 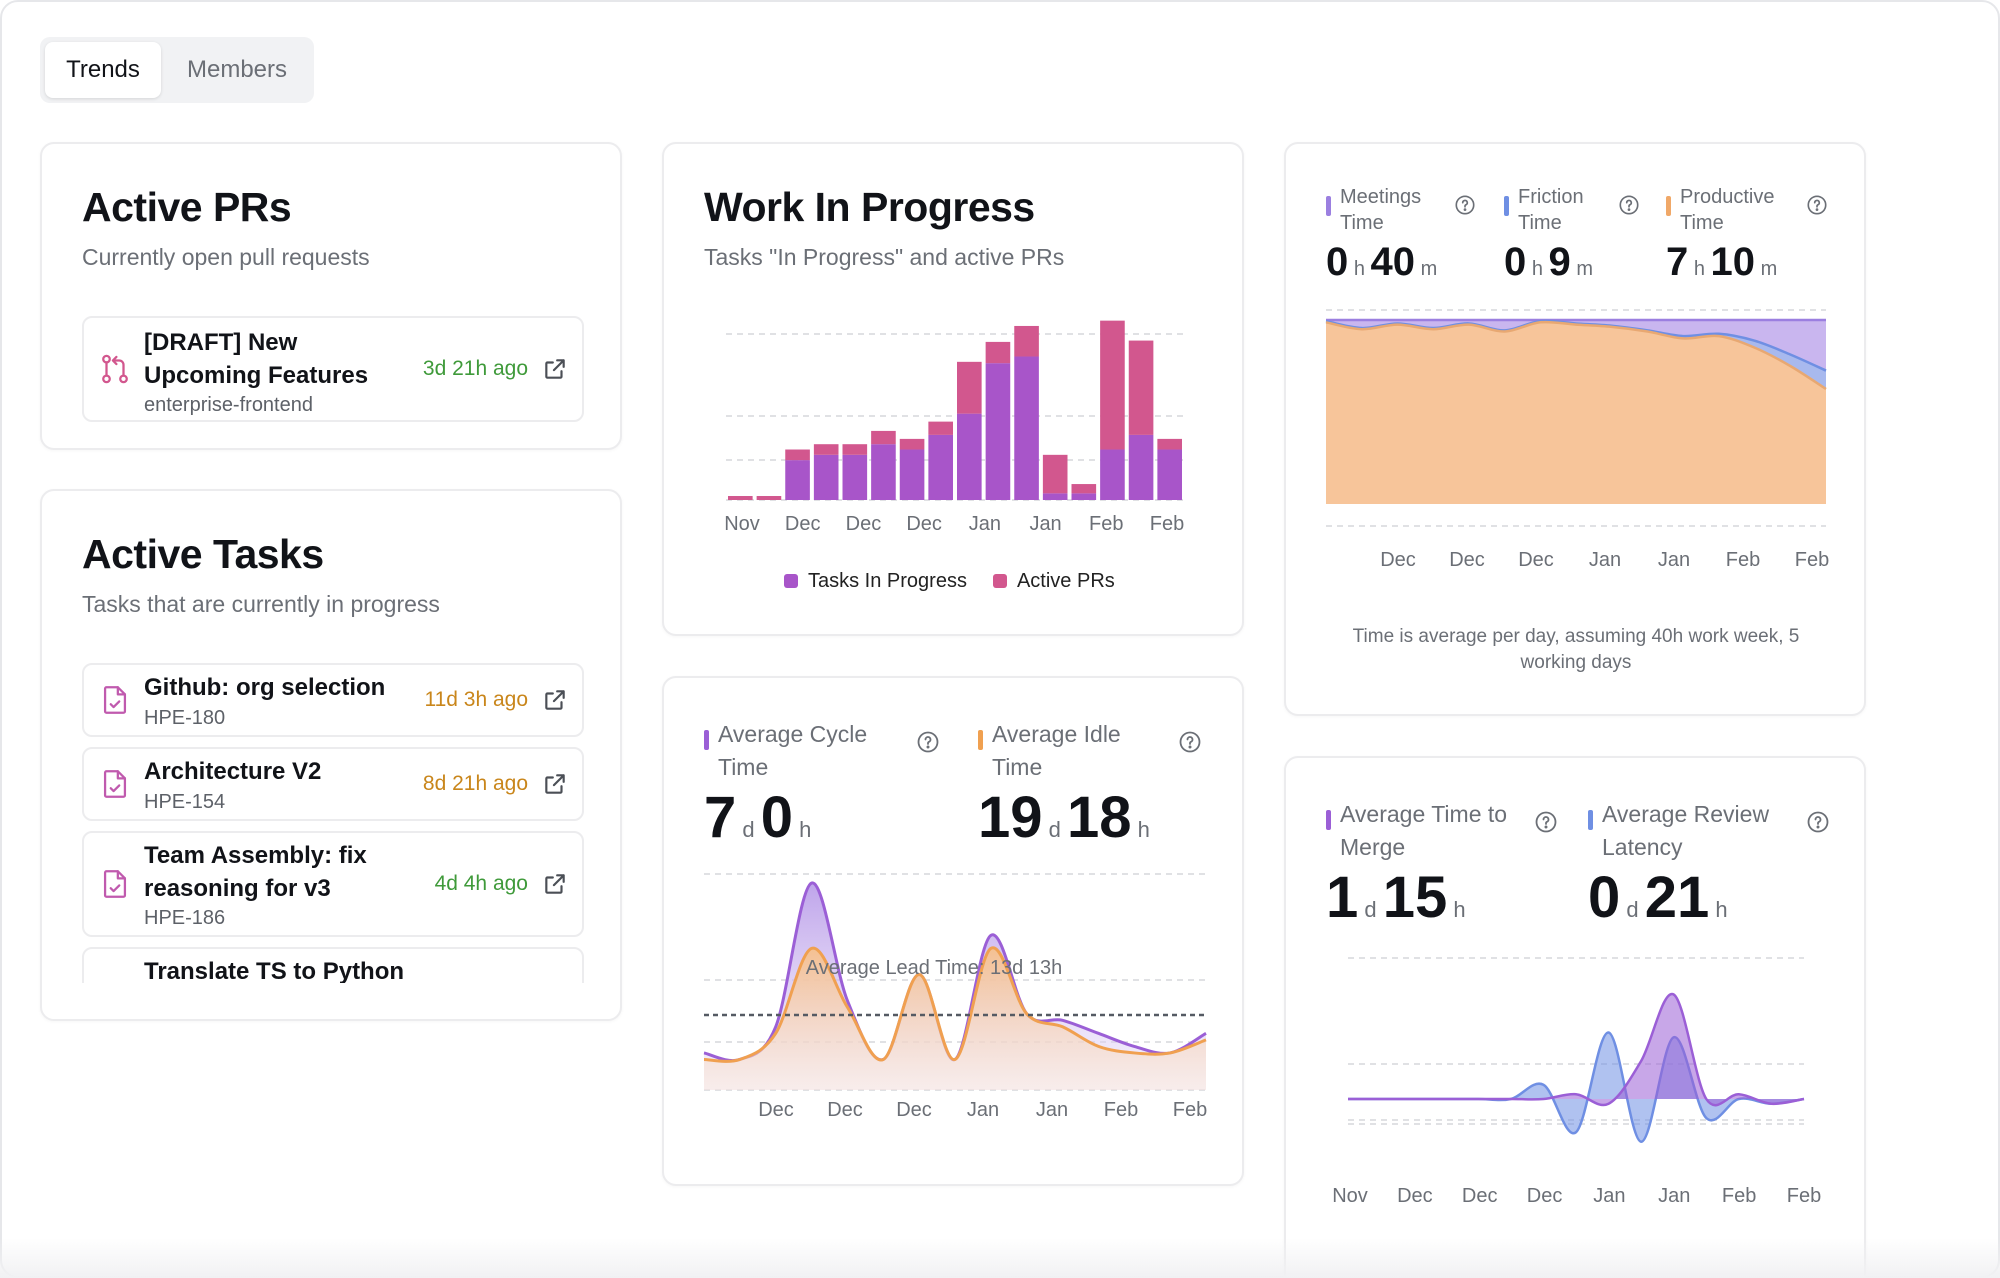 What do you see at coordinates (333, 784) in the screenshot?
I see `task-list-item: Architecture V2 HPE-154 8d 21h ago` at bounding box center [333, 784].